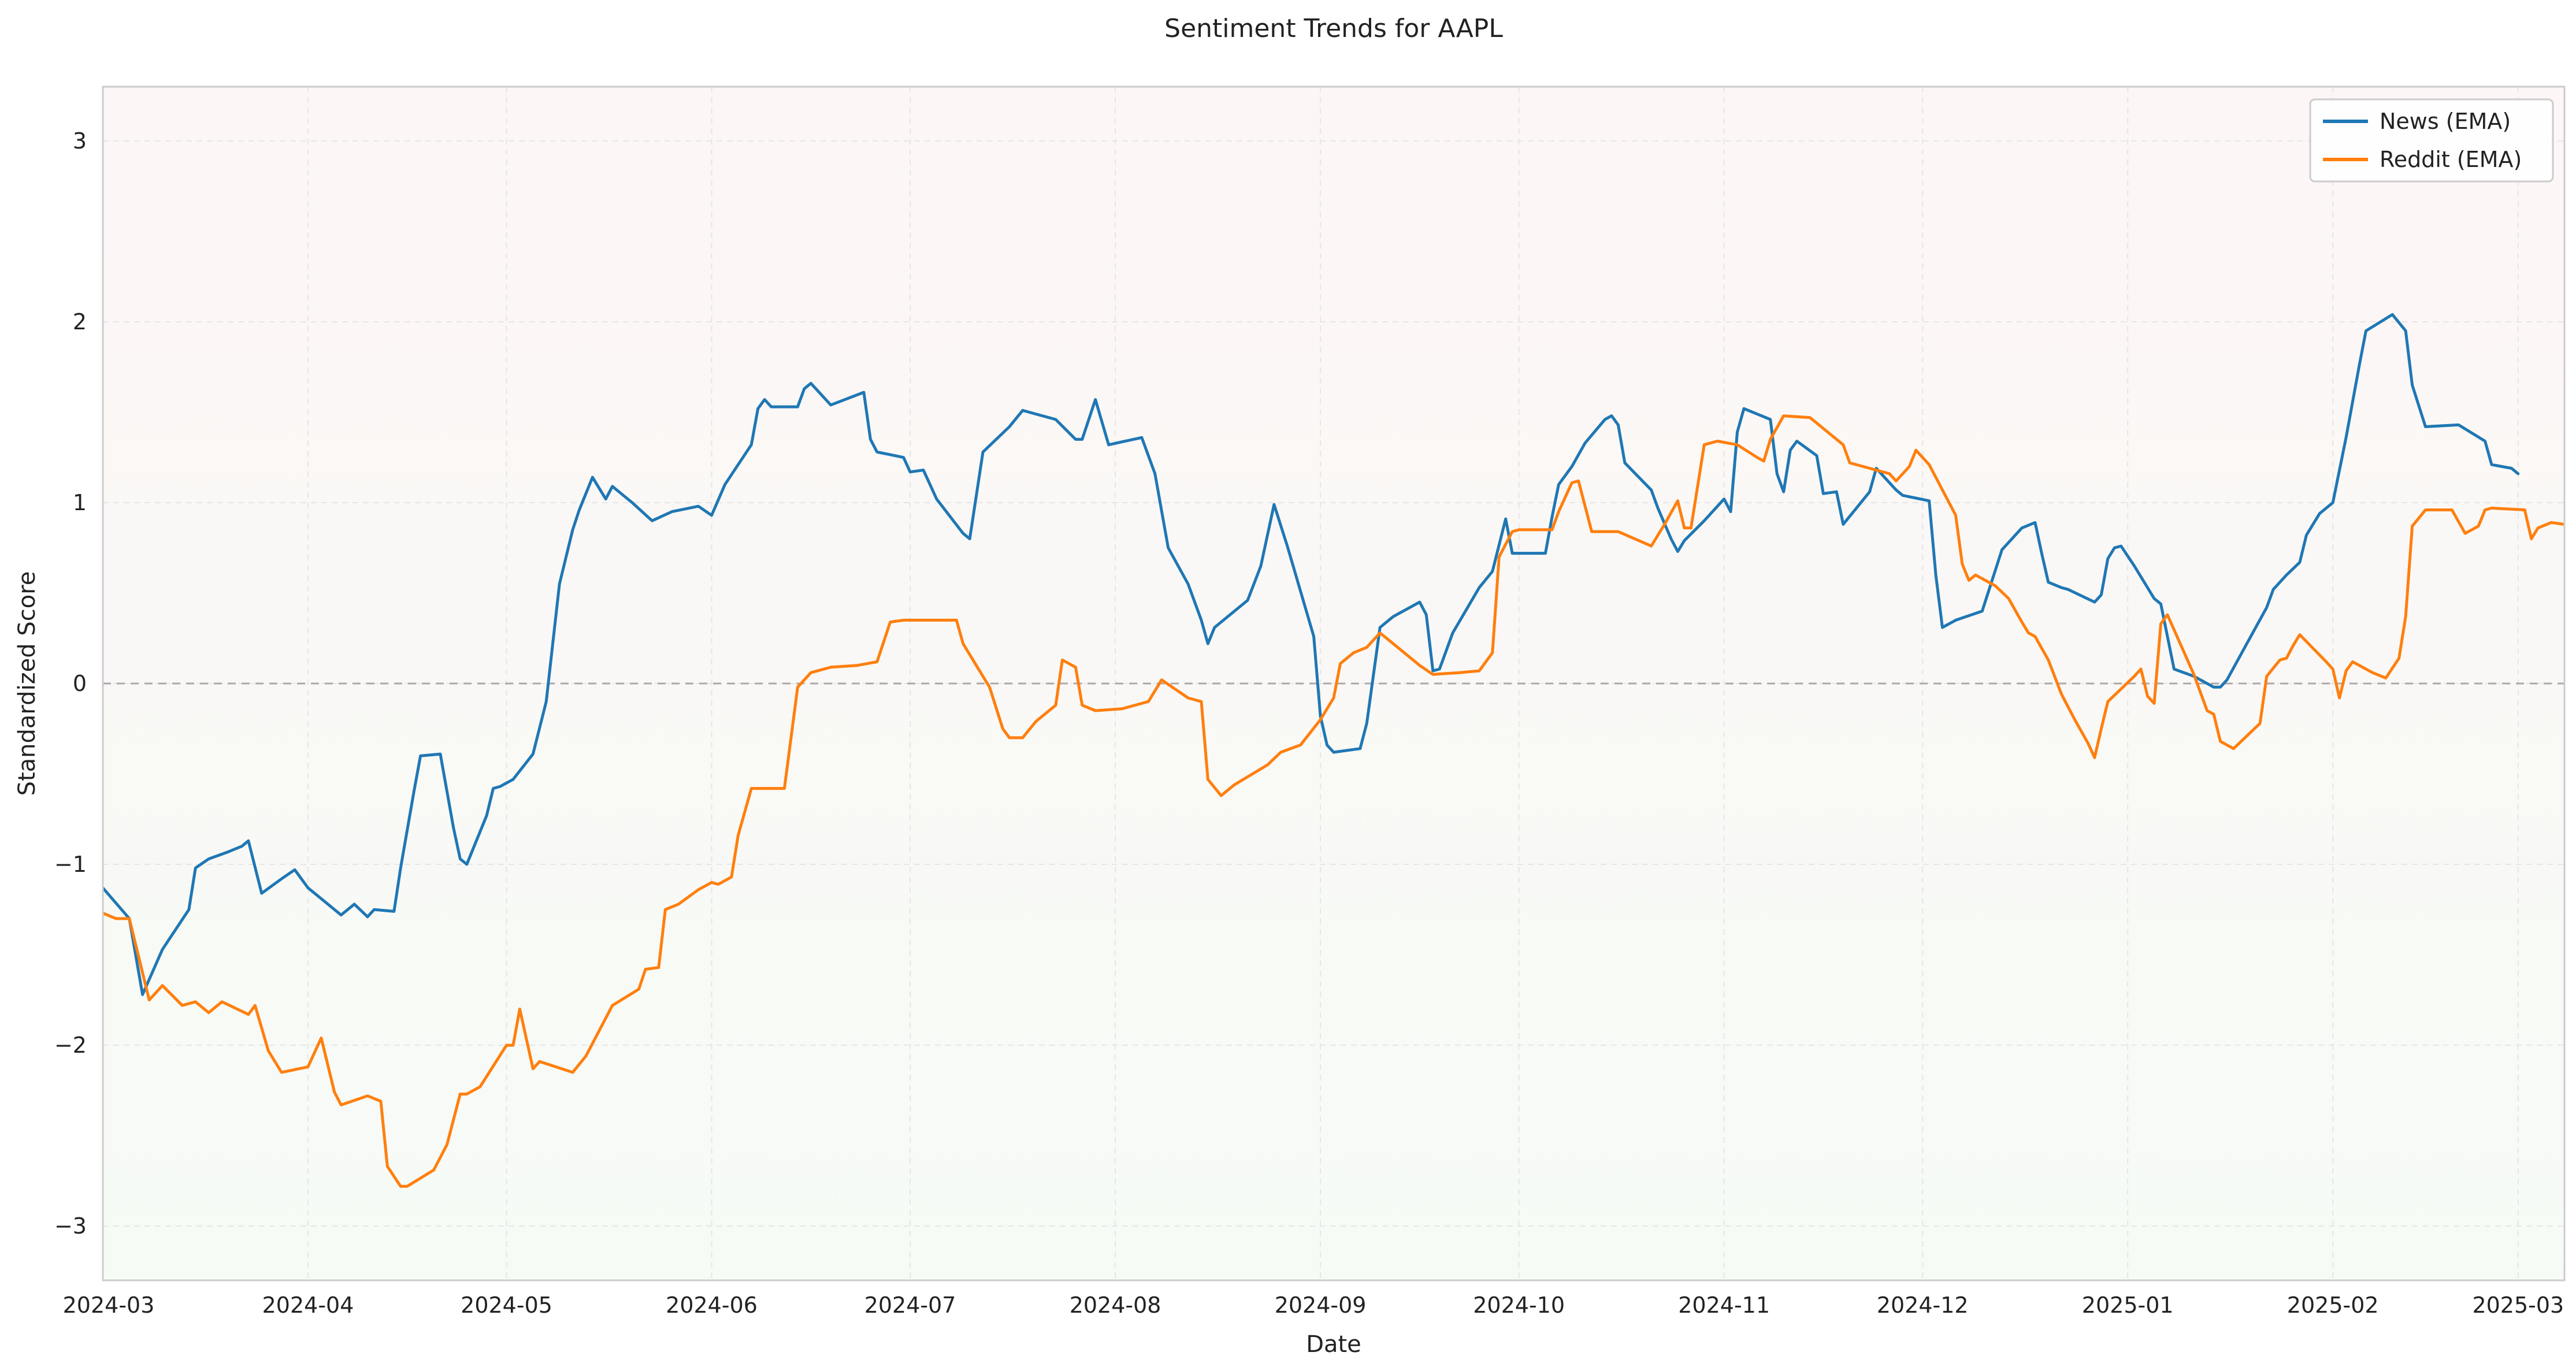 This screenshot has height=1367, width=2576. I want to click on legend-label-news: News (EMA), so click(2445, 122).